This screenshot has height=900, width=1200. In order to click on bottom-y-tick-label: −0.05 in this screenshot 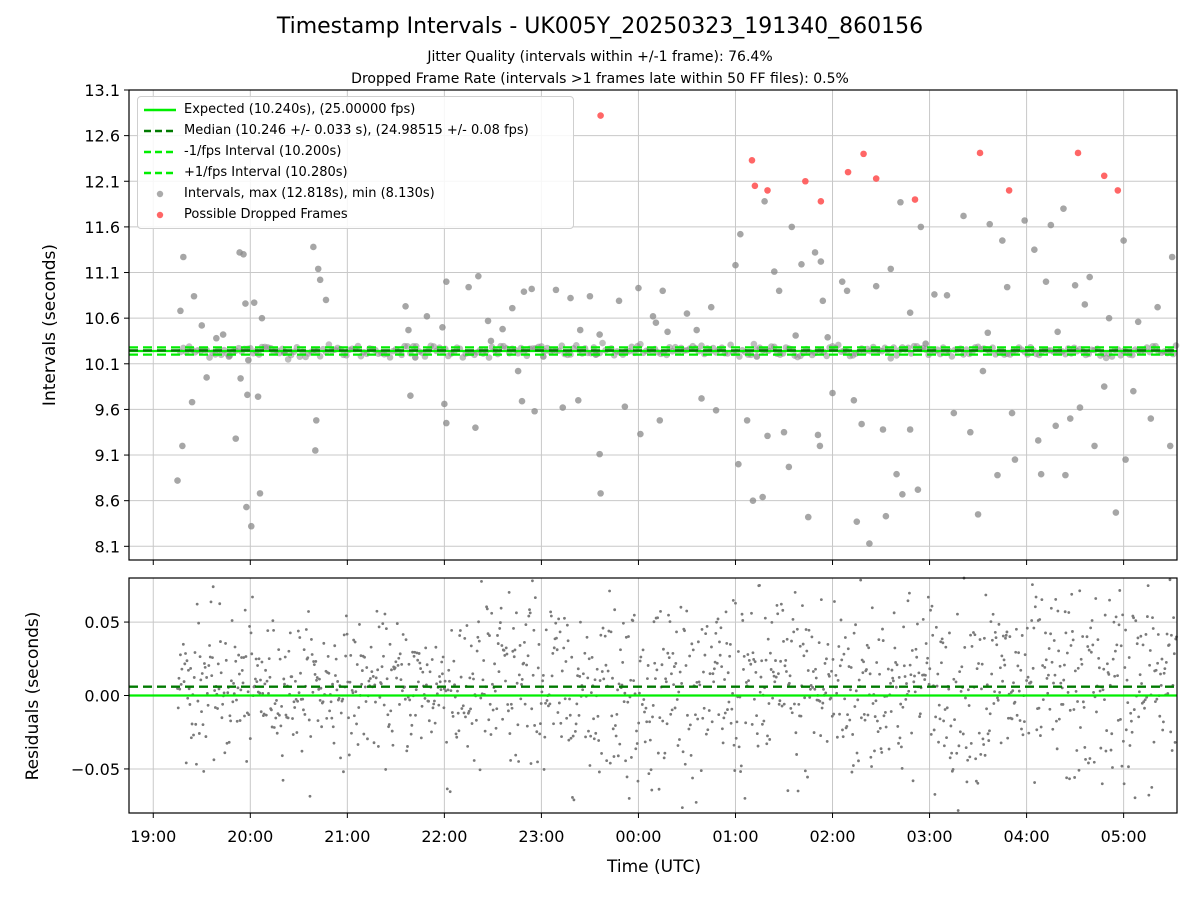, I will do `click(95, 769)`.